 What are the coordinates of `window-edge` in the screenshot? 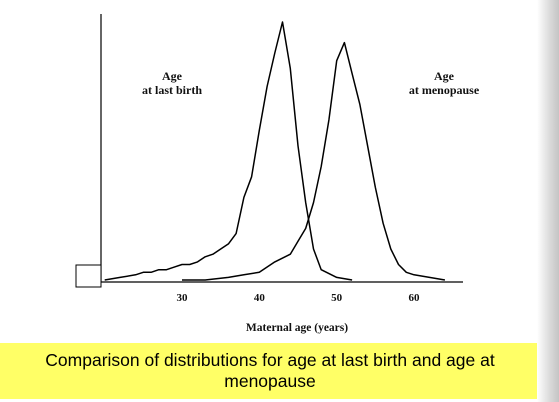 It's located at (548, 201).